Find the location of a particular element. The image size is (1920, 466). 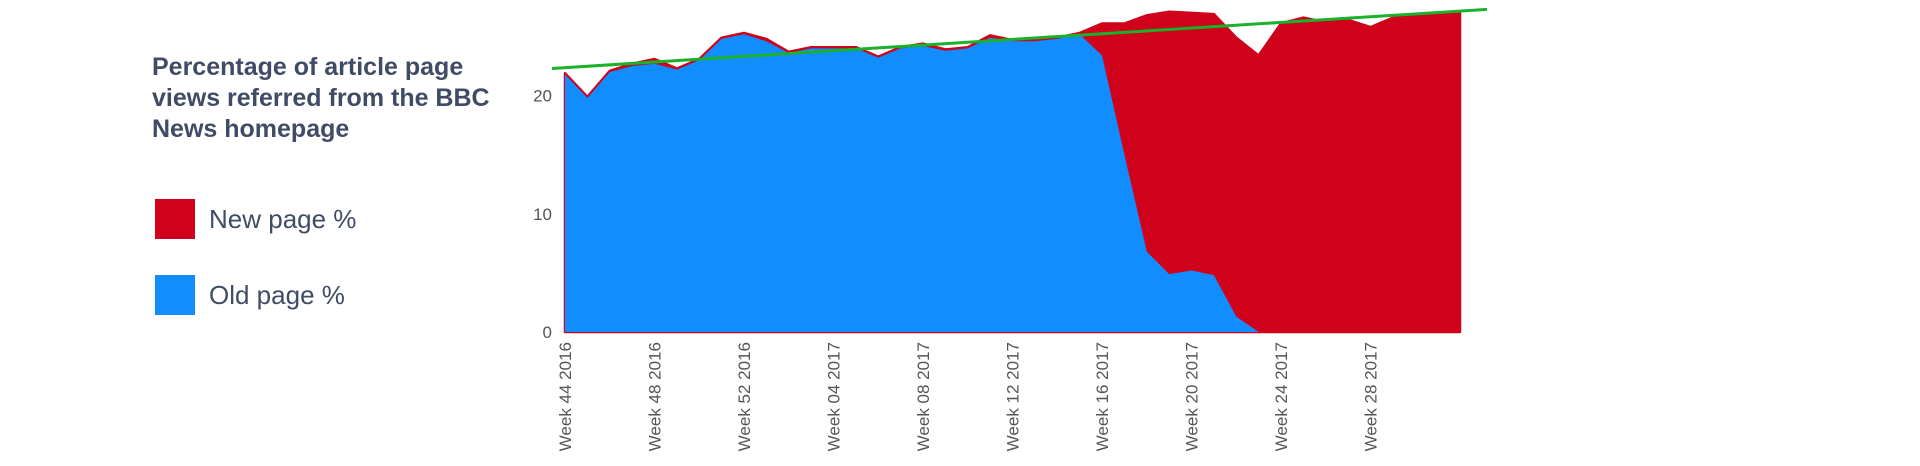

legend-item-old-page: Old page % is located at coordinates (250, 295).